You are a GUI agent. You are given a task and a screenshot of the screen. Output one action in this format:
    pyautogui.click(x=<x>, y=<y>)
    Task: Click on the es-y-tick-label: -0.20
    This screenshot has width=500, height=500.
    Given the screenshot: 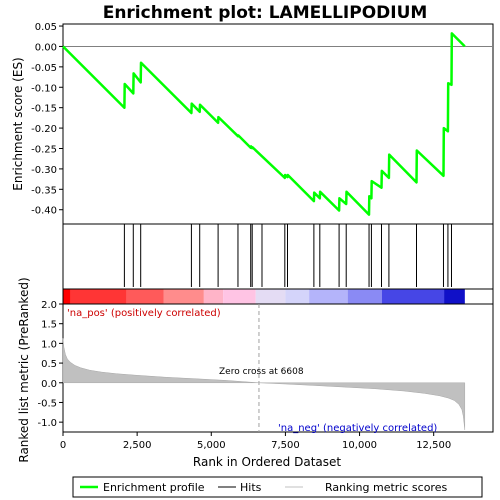 What is the action you would take?
    pyautogui.click(x=44, y=129)
    